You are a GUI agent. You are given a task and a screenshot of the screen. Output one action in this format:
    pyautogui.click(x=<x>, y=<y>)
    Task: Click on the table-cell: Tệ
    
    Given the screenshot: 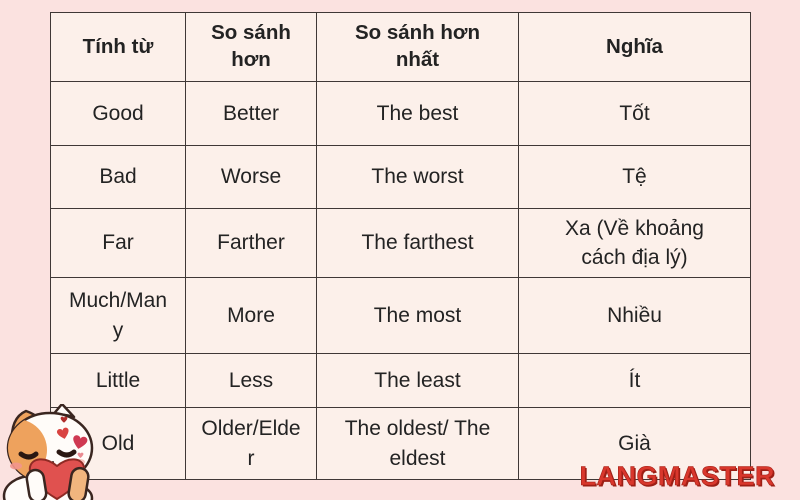 What is the action you would take?
    pyautogui.click(x=634, y=177)
    